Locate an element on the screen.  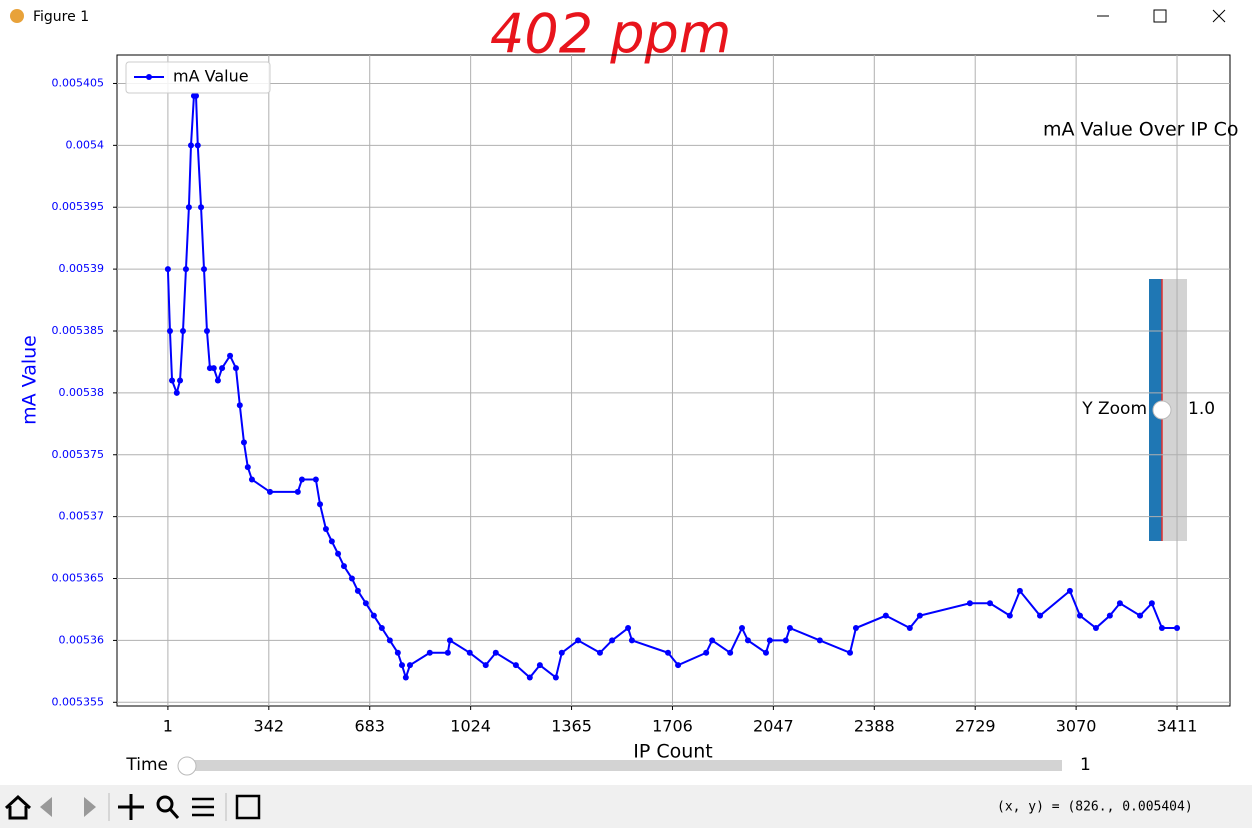
forward-button is located at coordinates (90, 807).